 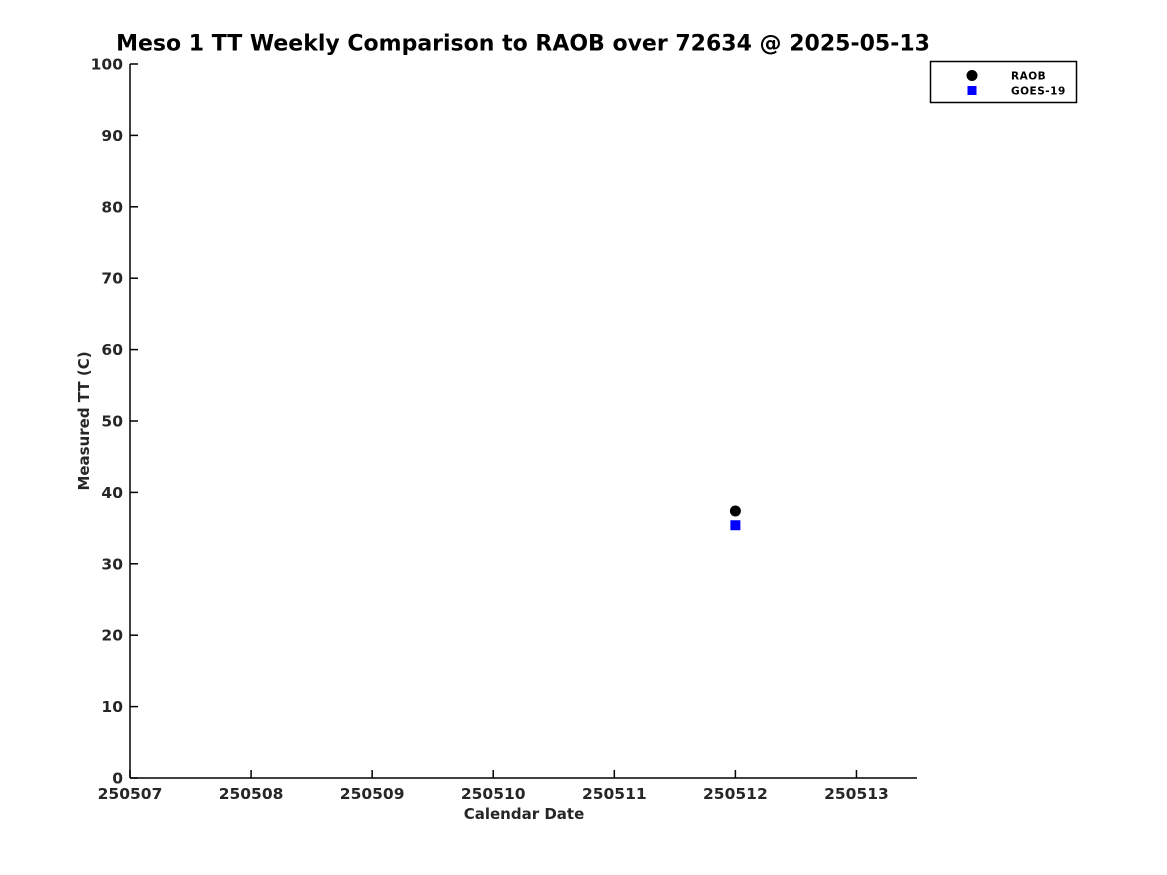 I want to click on y-axis-tick-label: 50, so click(x=112, y=422).